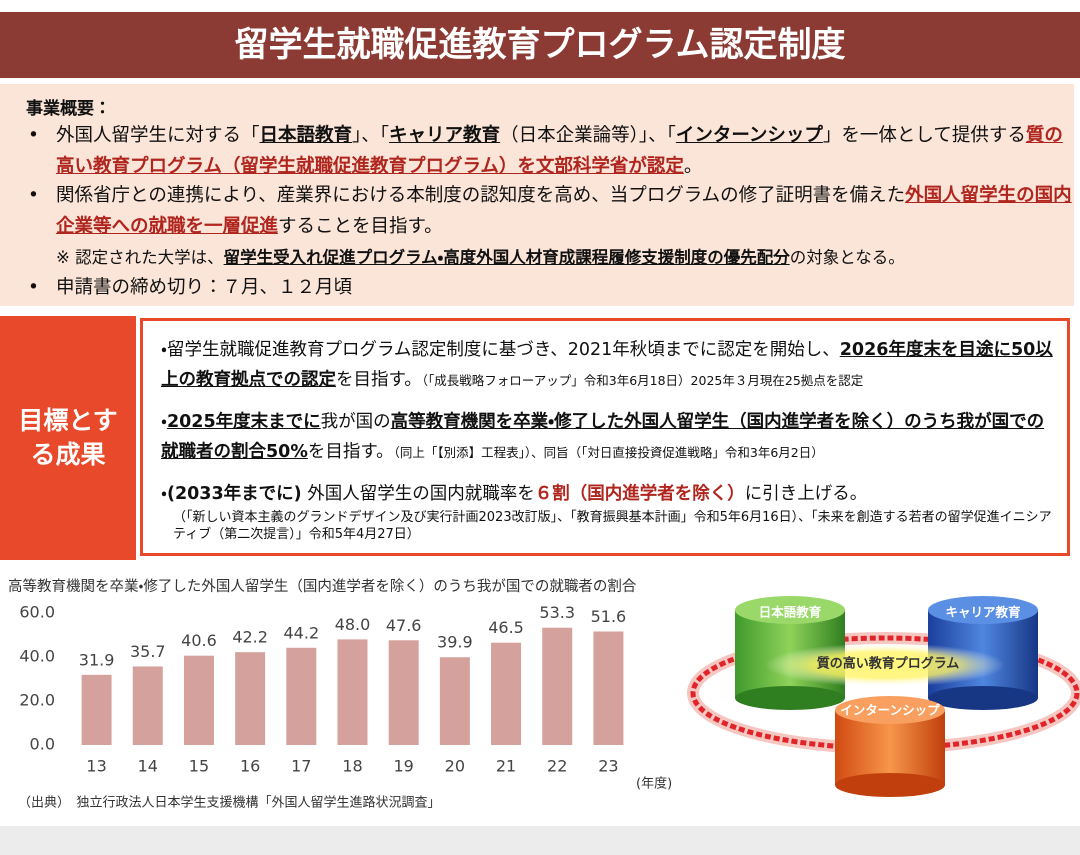  I want to click on emphasis: 2025年度末までに, so click(243, 422).